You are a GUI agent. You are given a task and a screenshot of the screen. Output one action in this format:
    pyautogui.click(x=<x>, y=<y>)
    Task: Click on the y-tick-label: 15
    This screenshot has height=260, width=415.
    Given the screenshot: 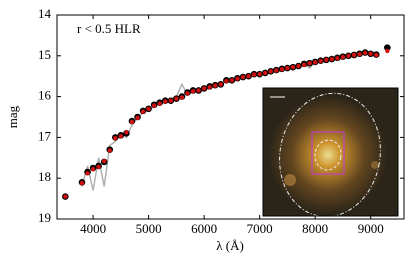 What is the action you would take?
    pyautogui.click(x=44, y=54)
    